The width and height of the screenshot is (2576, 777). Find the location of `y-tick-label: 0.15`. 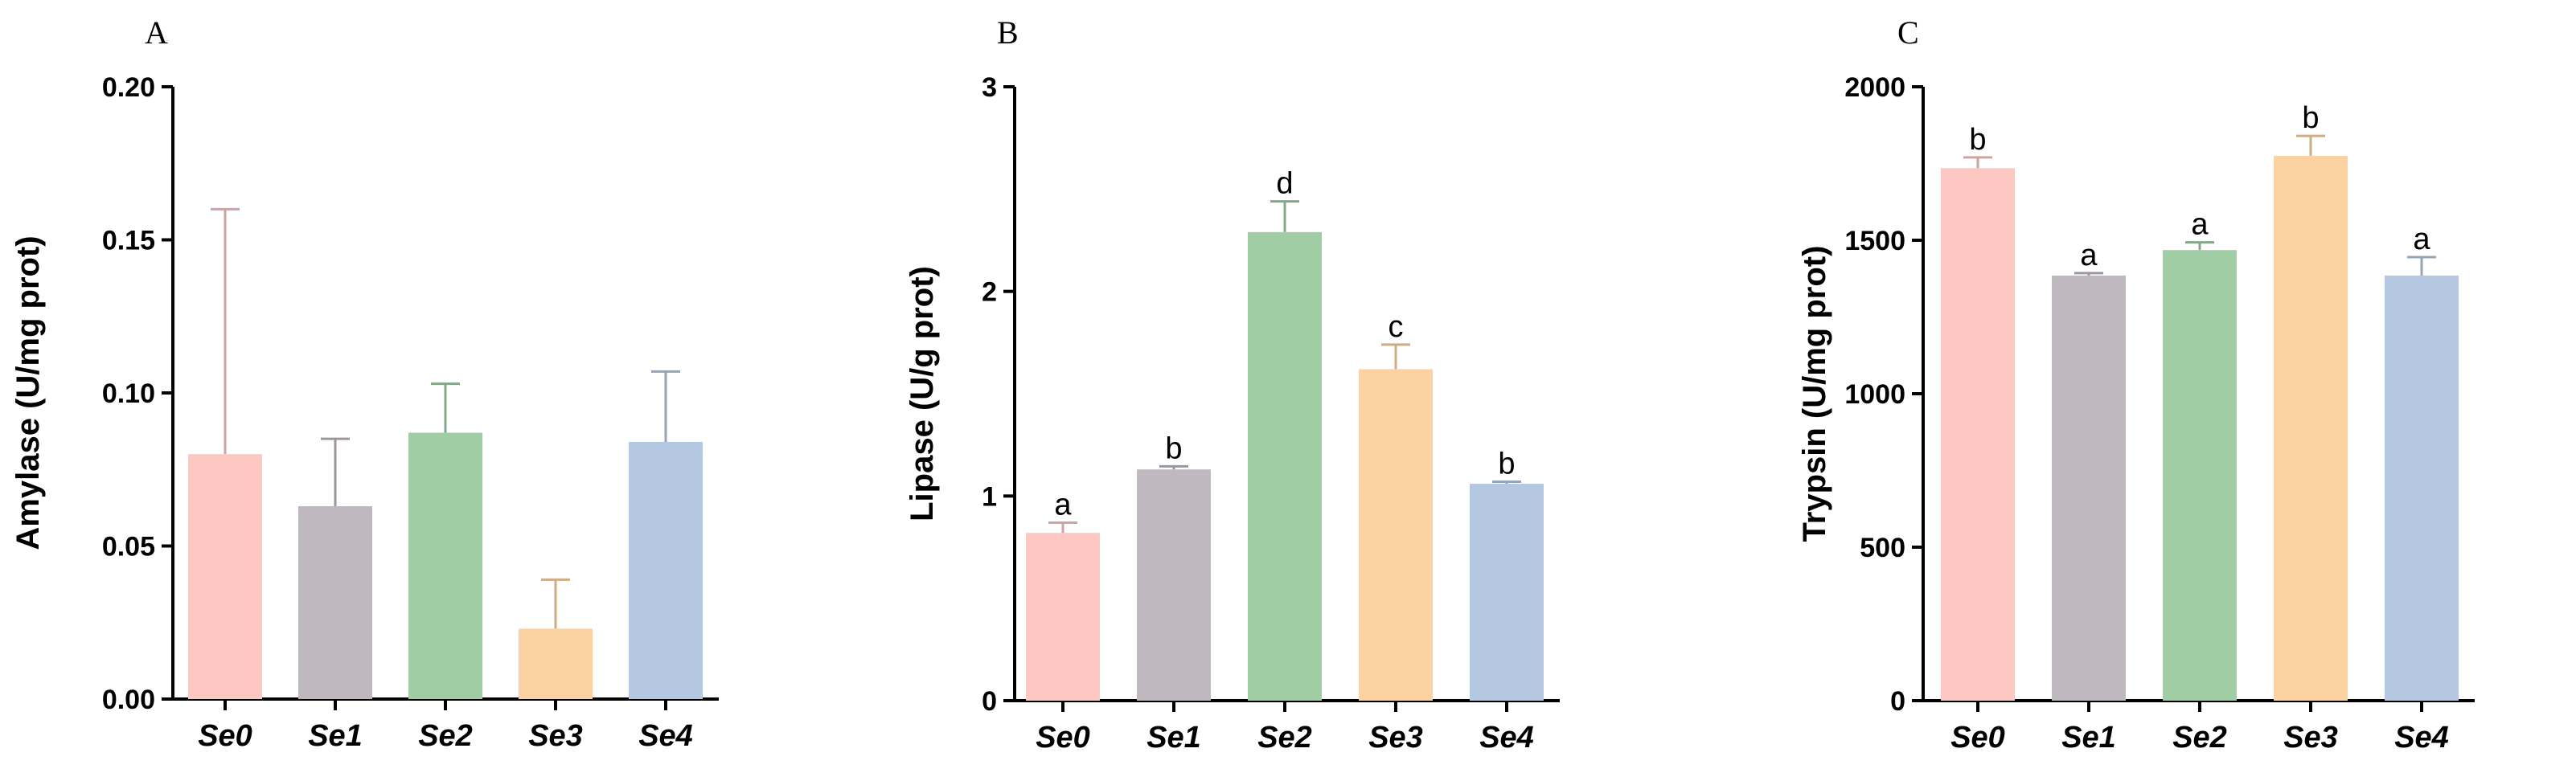

y-tick-label: 0.15 is located at coordinates (128, 241).